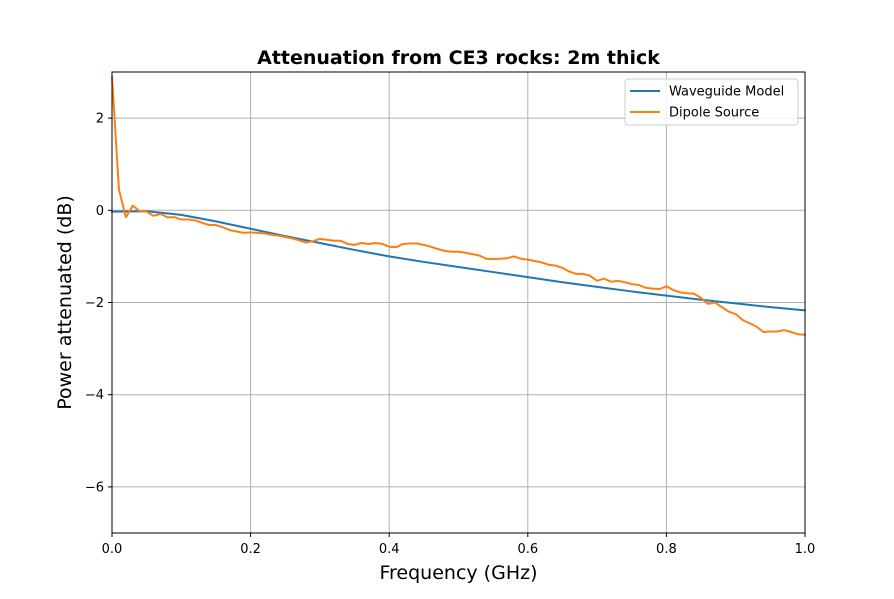 The image size is (894, 599). What do you see at coordinates (389, 549) in the screenshot?
I see `x-tick-label: 0.4` at bounding box center [389, 549].